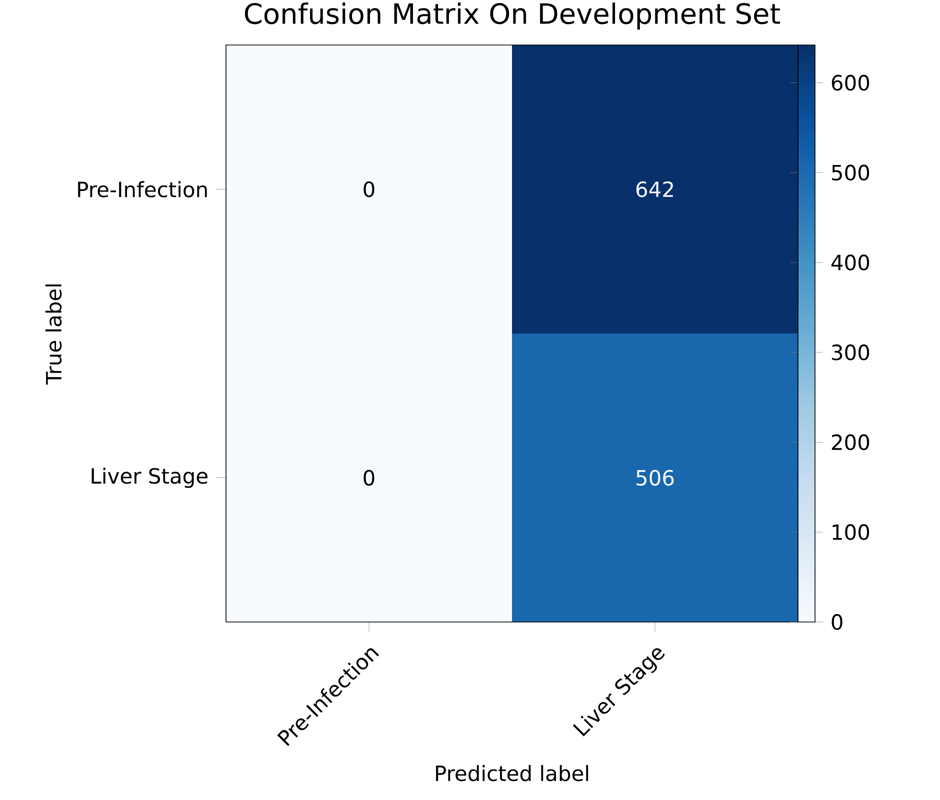 The width and height of the screenshot is (940, 800). What do you see at coordinates (837, 622) in the screenshot?
I see `color-bar-label: 0` at bounding box center [837, 622].